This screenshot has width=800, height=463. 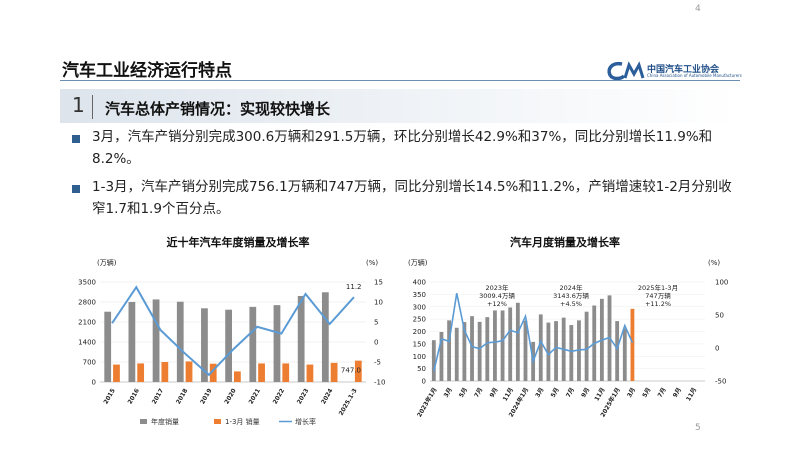 What do you see at coordinates (351, 371) in the screenshot?
I see `q1-last-label: 747.0` at bounding box center [351, 371].